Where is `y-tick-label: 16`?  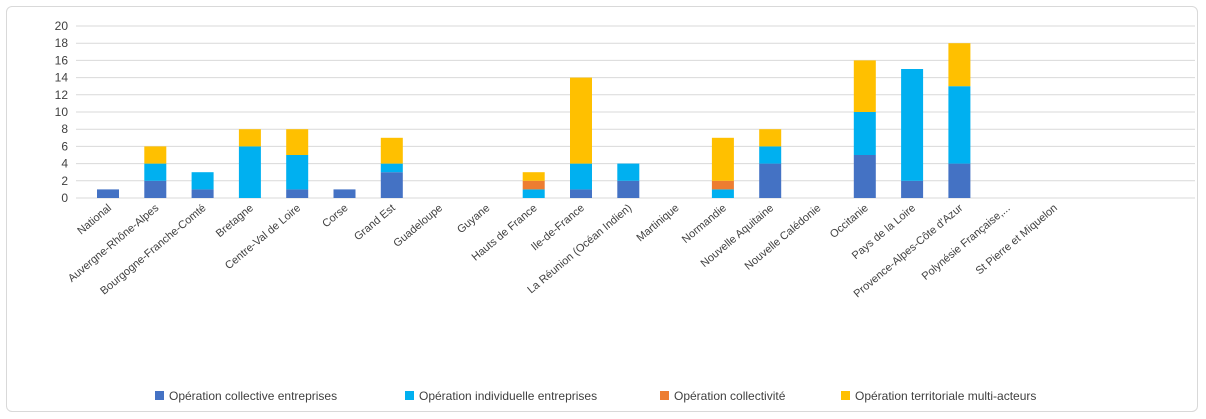
y-tick-label: 16 is located at coordinates (62, 60).